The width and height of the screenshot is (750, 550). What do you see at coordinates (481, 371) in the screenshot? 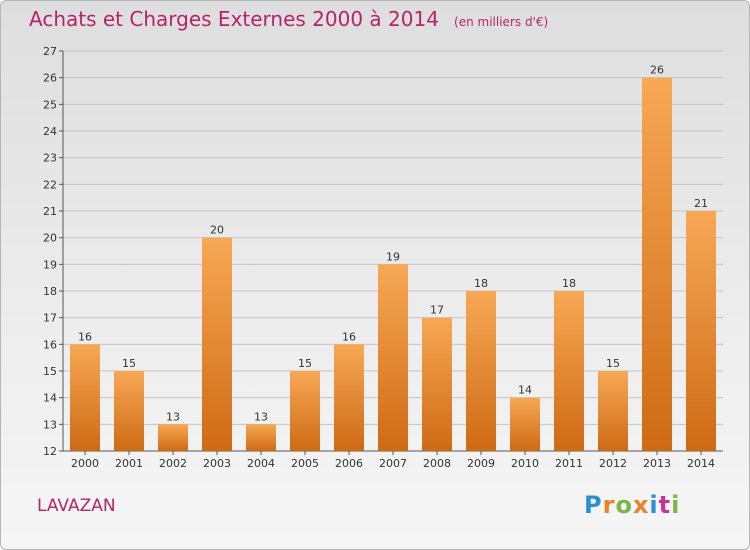
I see `bar-2009` at bounding box center [481, 371].